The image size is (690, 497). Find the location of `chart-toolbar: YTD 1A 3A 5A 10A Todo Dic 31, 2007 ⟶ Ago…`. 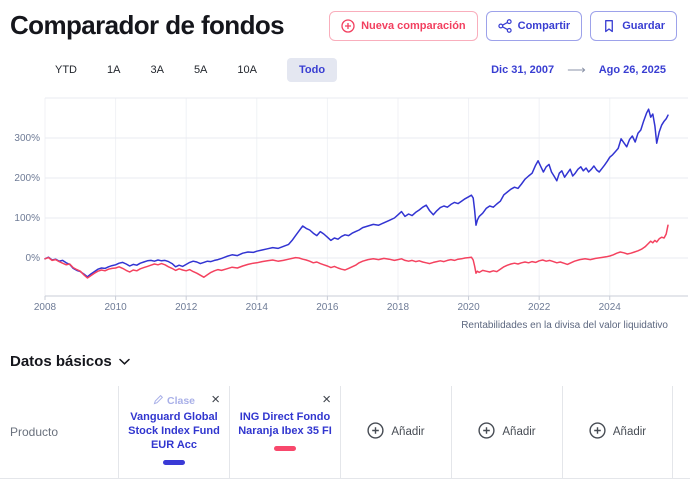

chart-toolbar: YTD 1A 3A 5A 10A Todo Dic 31, 2007 ⟶ Ago… is located at coordinates (360, 70).